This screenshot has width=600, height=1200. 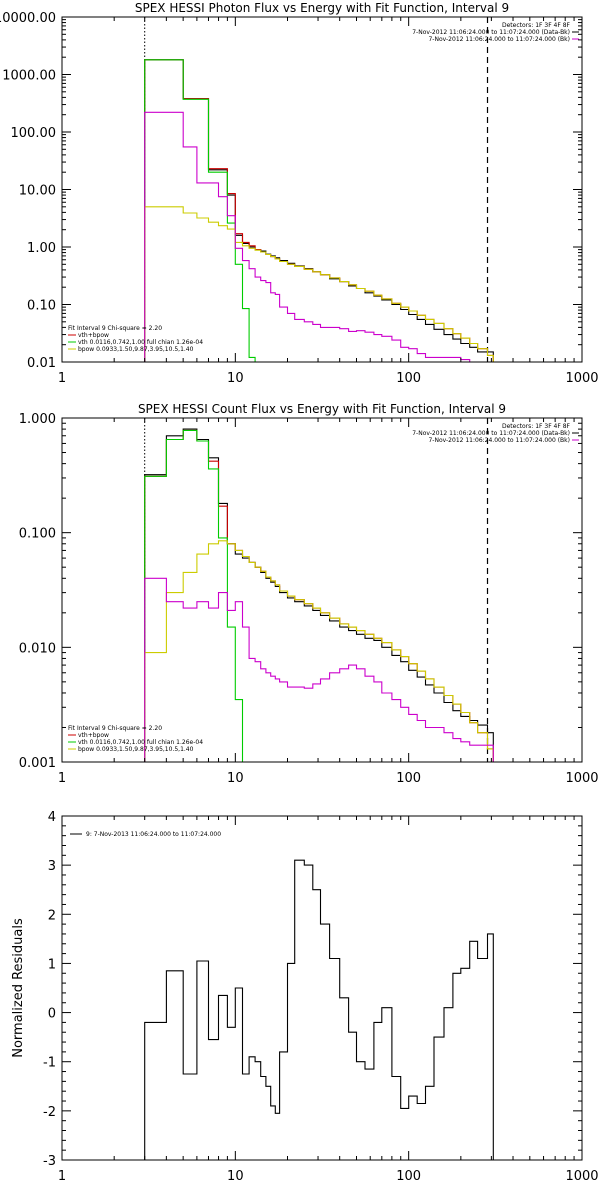 I want to click on y-tick-label: 4, so click(x=52, y=817).